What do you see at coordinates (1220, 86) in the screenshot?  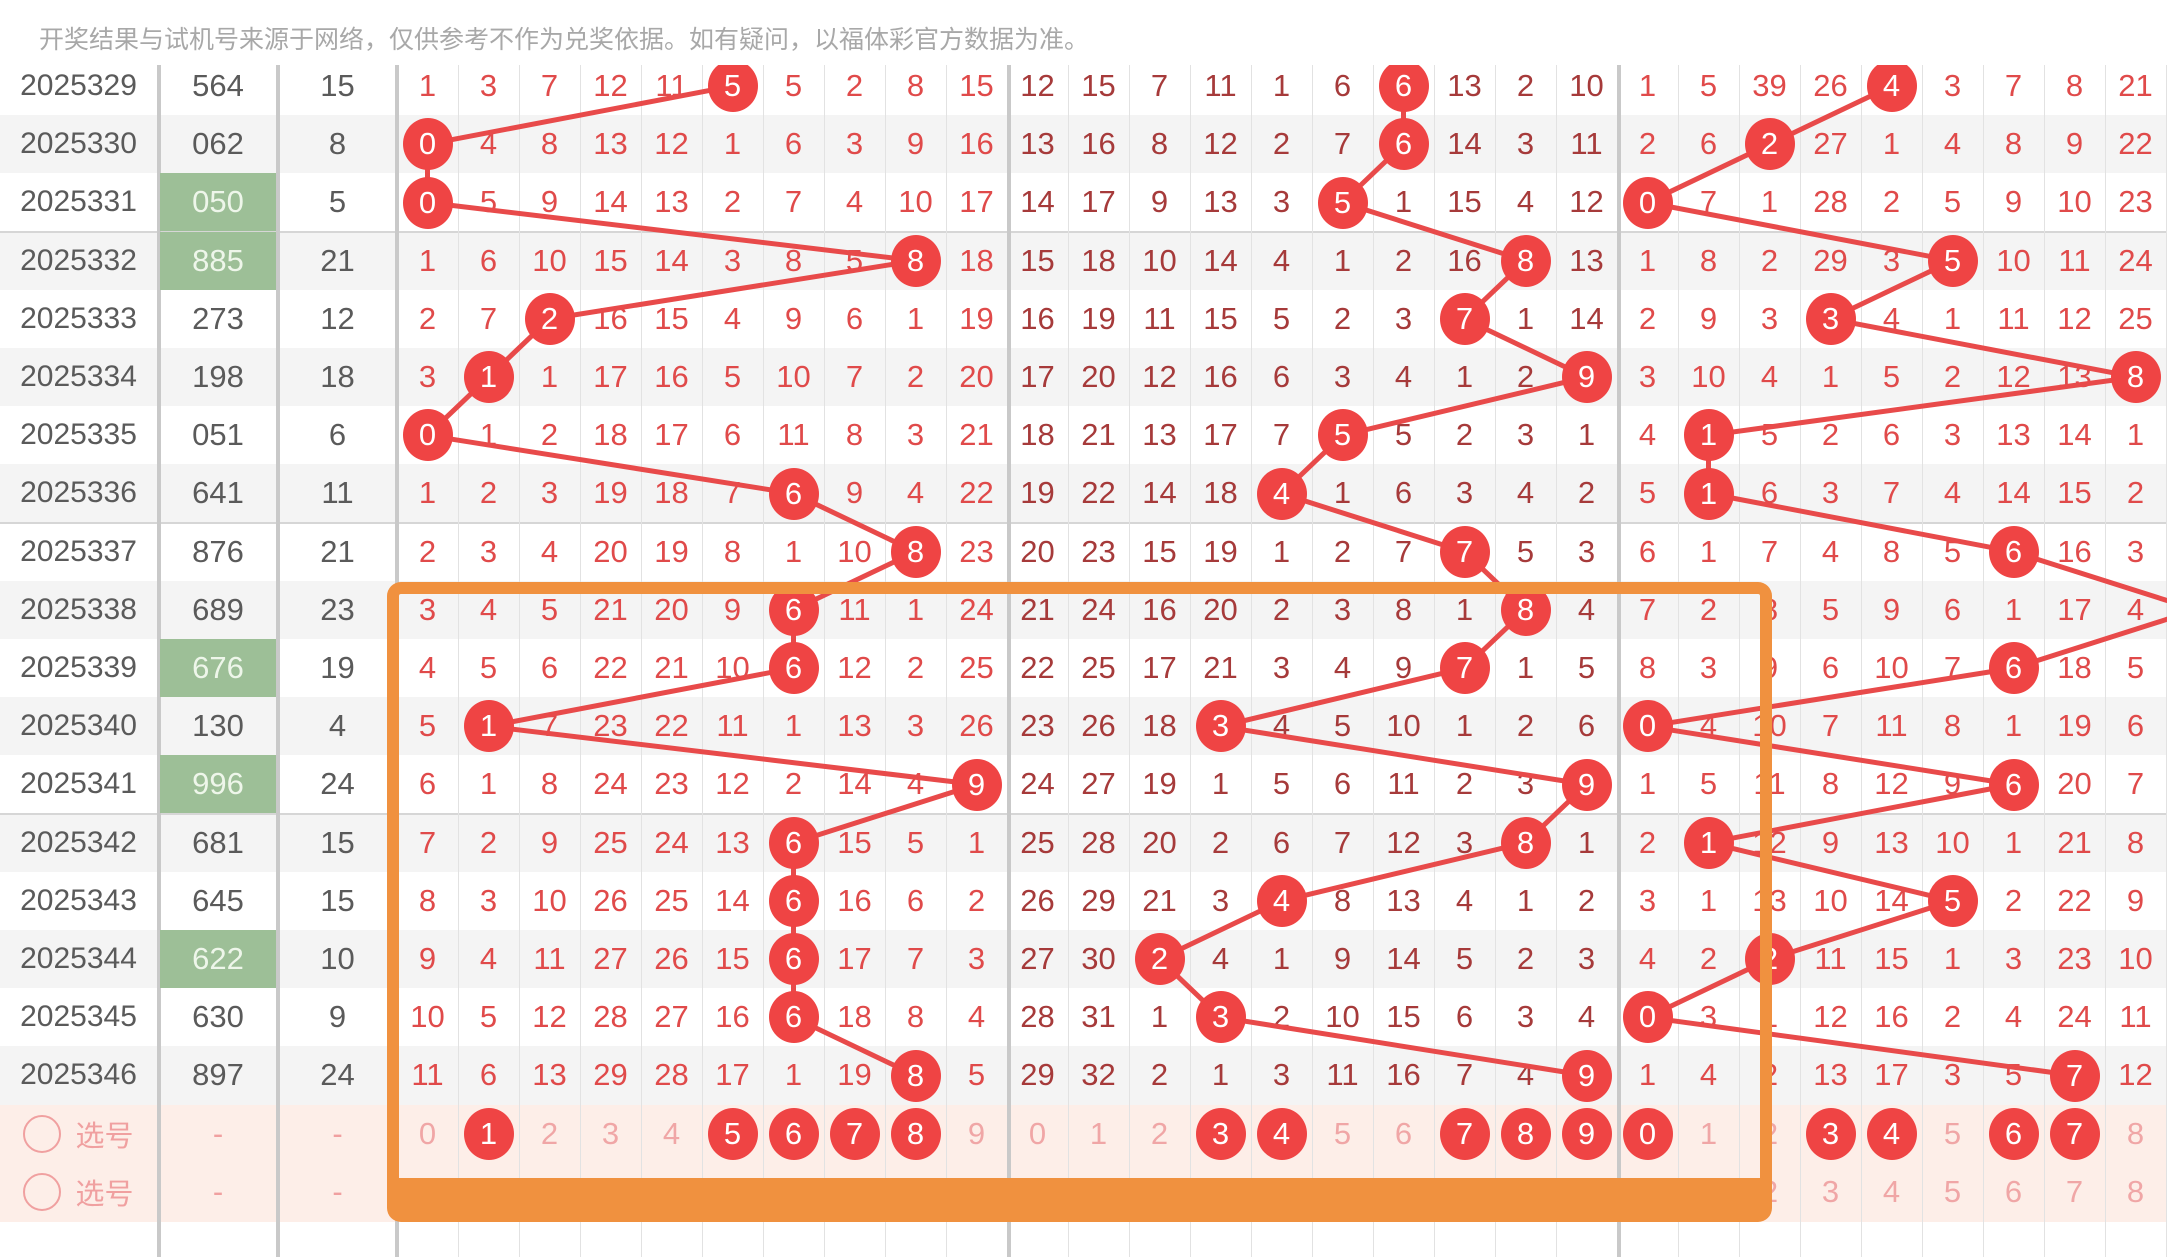 I see `omission-cell: 11` at bounding box center [1220, 86].